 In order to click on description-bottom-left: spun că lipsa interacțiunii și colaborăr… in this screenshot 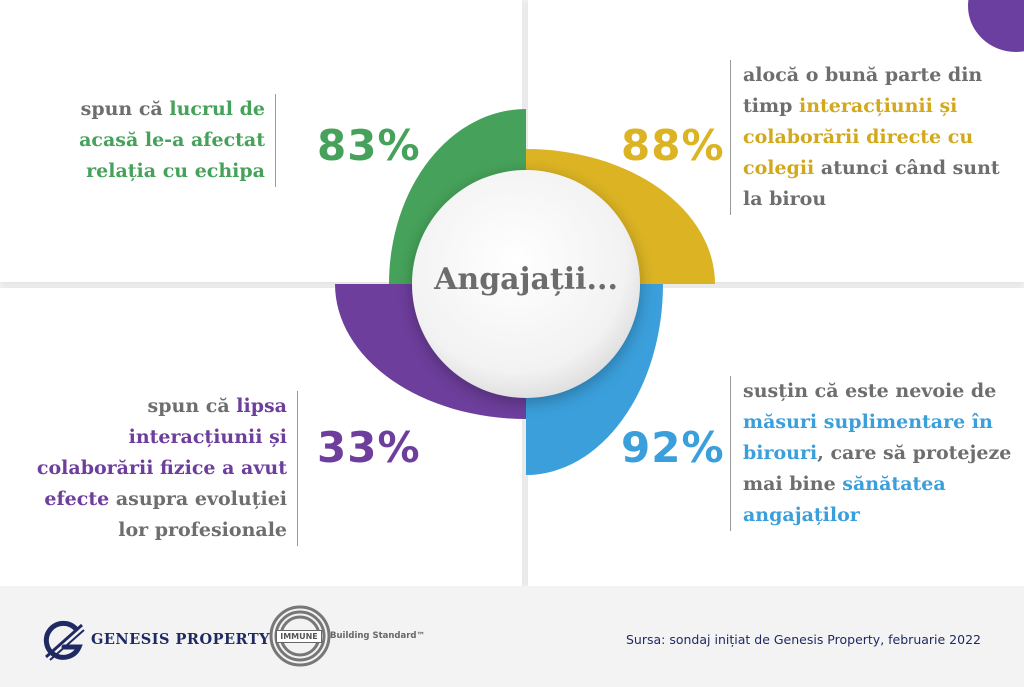, I will do `click(157, 468)`.